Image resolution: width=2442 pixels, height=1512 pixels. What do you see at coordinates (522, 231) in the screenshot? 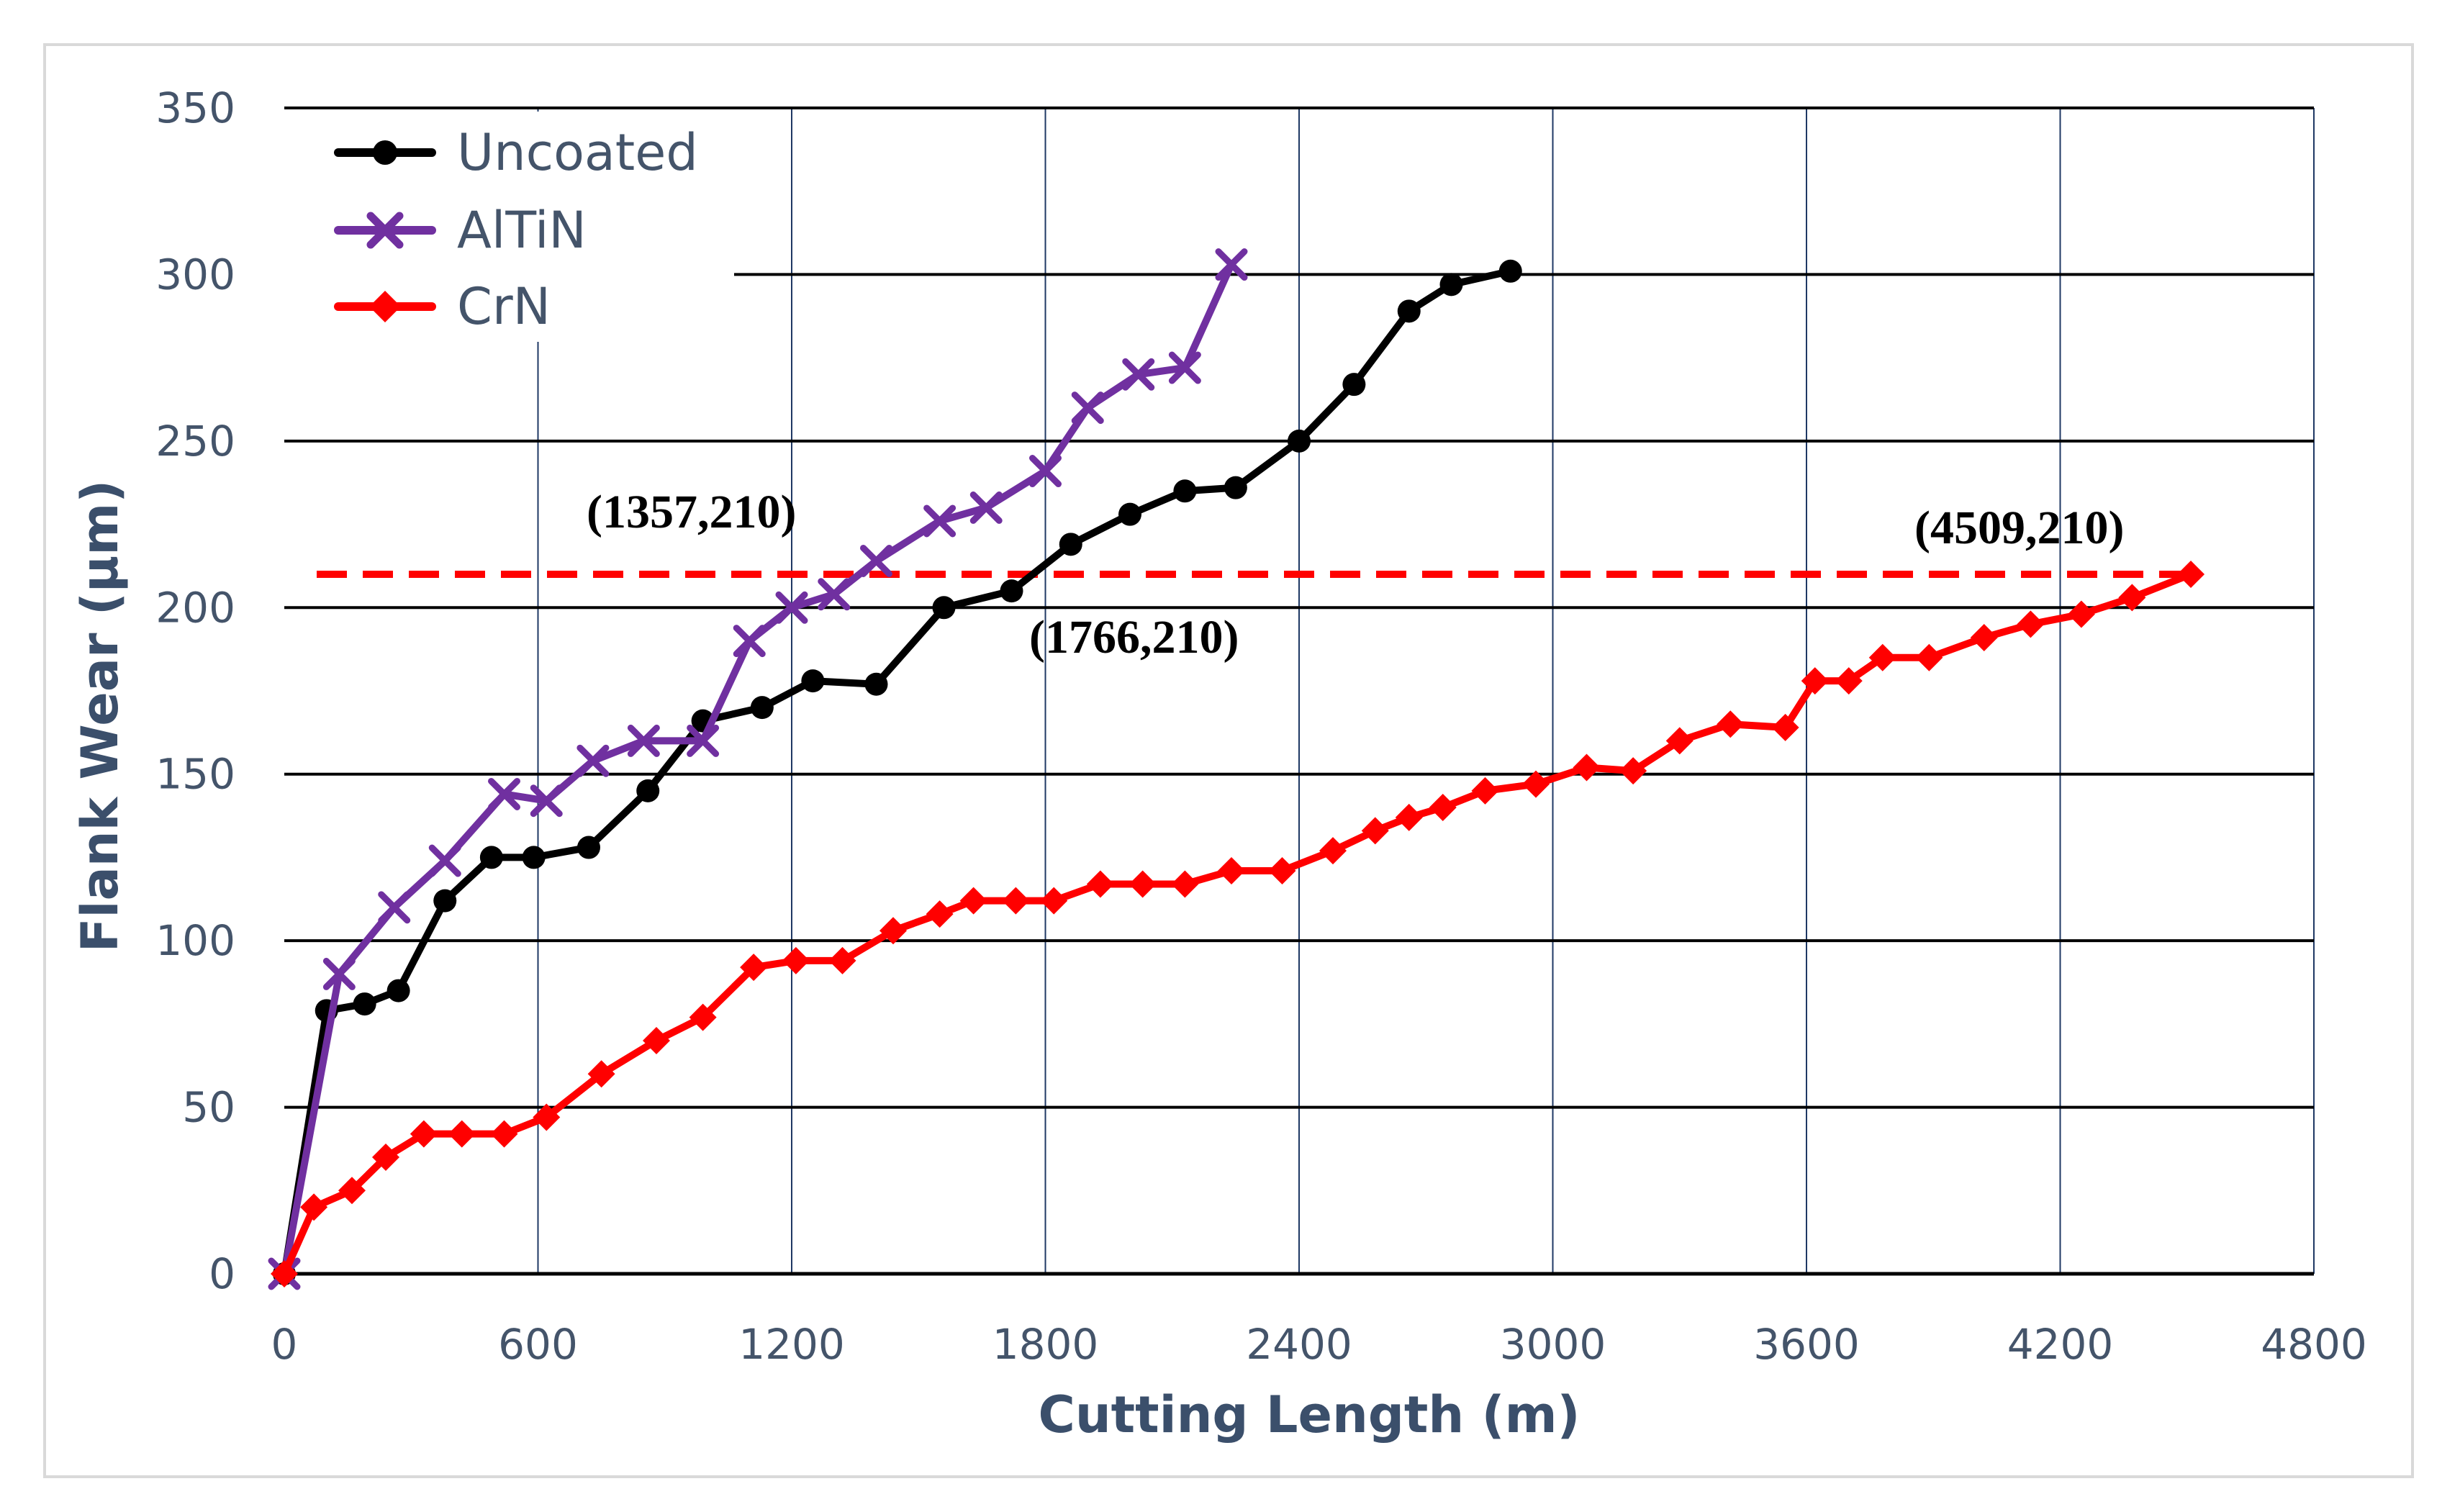
I see `legend-label-altin: AlTiN` at bounding box center [522, 231].